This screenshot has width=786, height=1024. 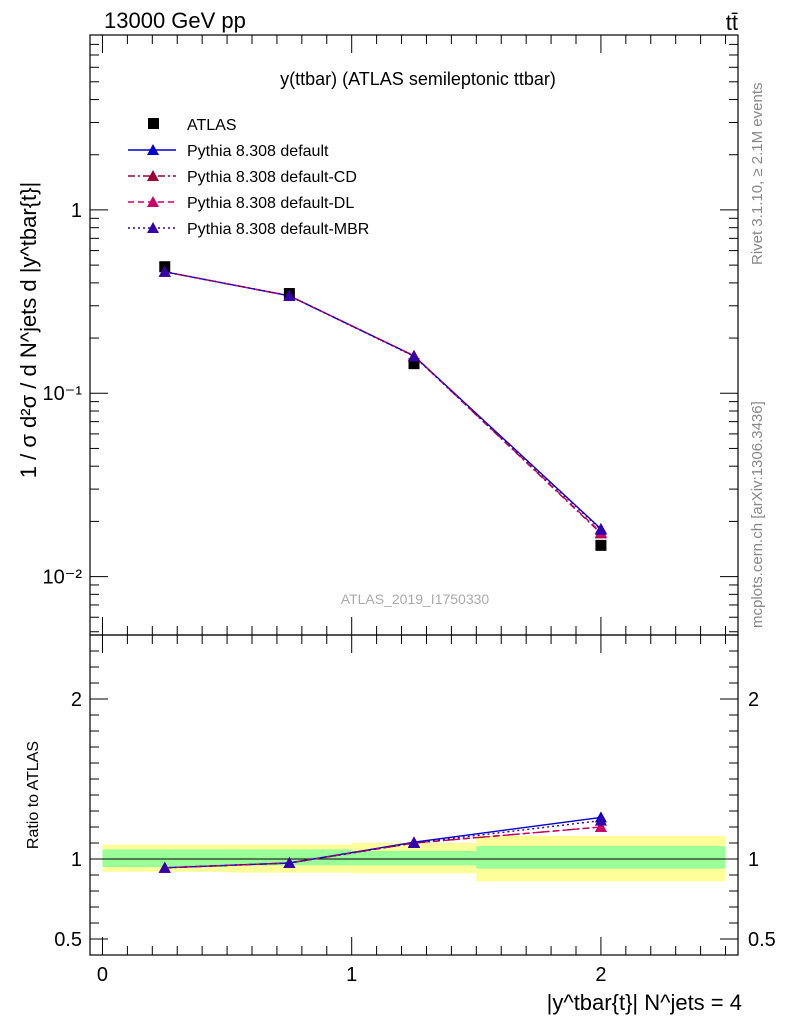 What do you see at coordinates (153, 123) in the screenshot?
I see `legend-marker-atlas` at bounding box center [153, 123].